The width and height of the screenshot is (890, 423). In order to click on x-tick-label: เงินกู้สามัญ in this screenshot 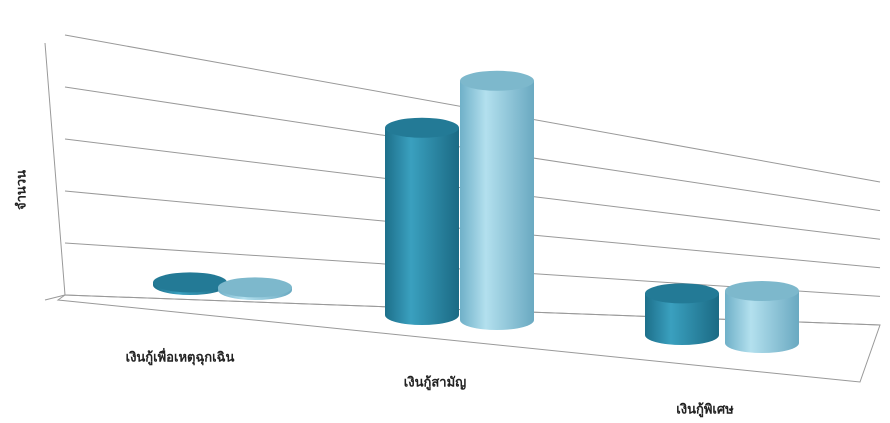, I will do `click(435, 383)`.